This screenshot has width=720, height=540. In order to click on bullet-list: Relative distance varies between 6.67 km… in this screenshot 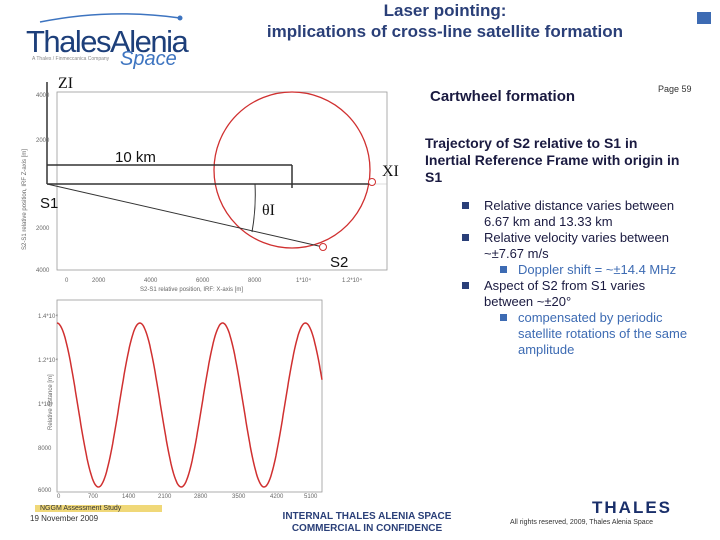, I will do `click(577, 278)`.